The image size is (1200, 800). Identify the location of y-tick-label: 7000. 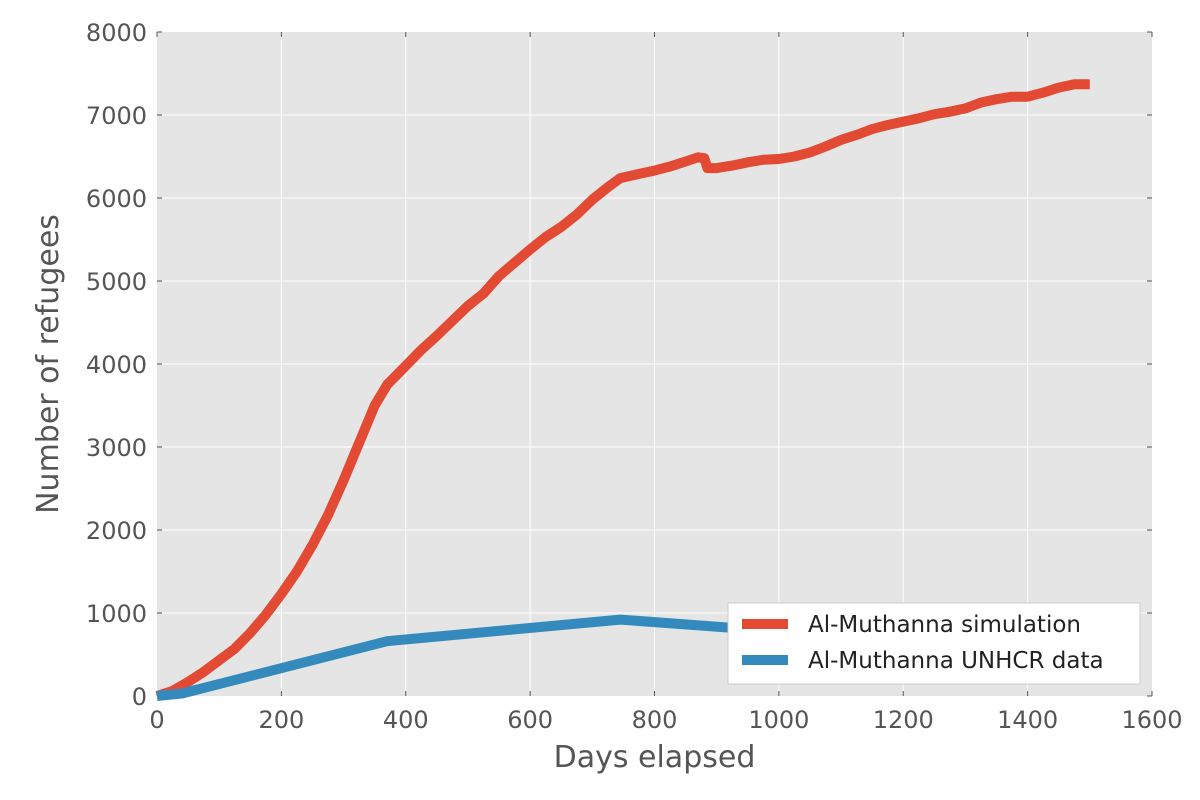
(116, 116).